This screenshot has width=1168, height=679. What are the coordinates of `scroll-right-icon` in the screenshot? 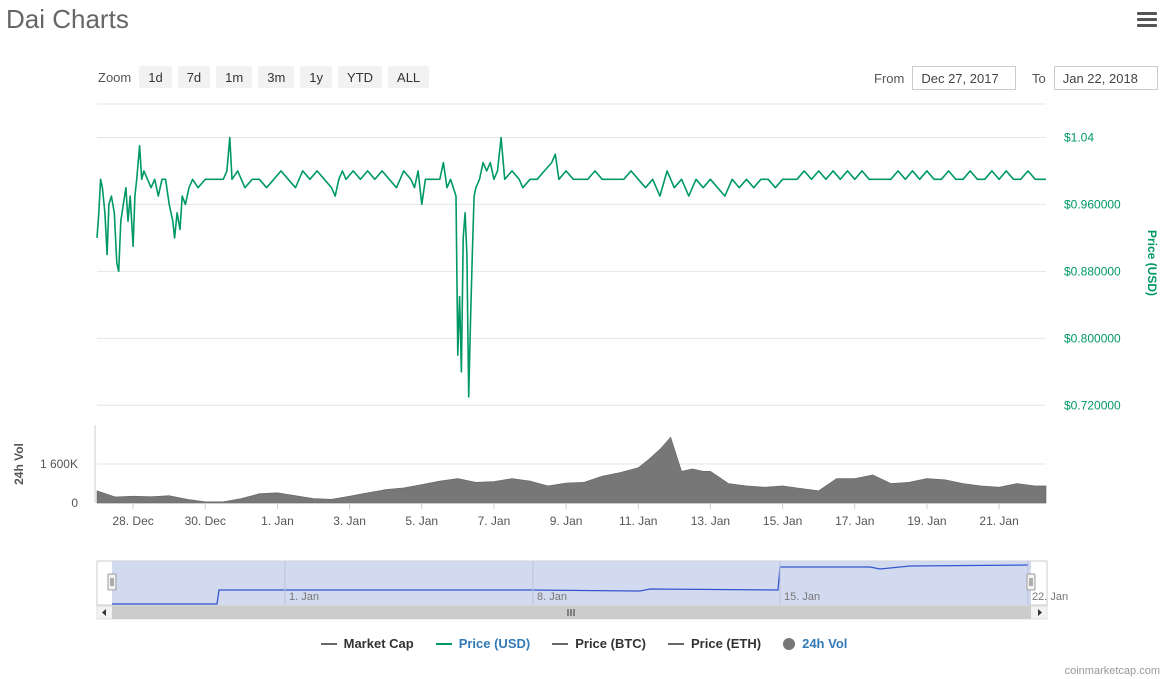 It's located at (1040, 612).